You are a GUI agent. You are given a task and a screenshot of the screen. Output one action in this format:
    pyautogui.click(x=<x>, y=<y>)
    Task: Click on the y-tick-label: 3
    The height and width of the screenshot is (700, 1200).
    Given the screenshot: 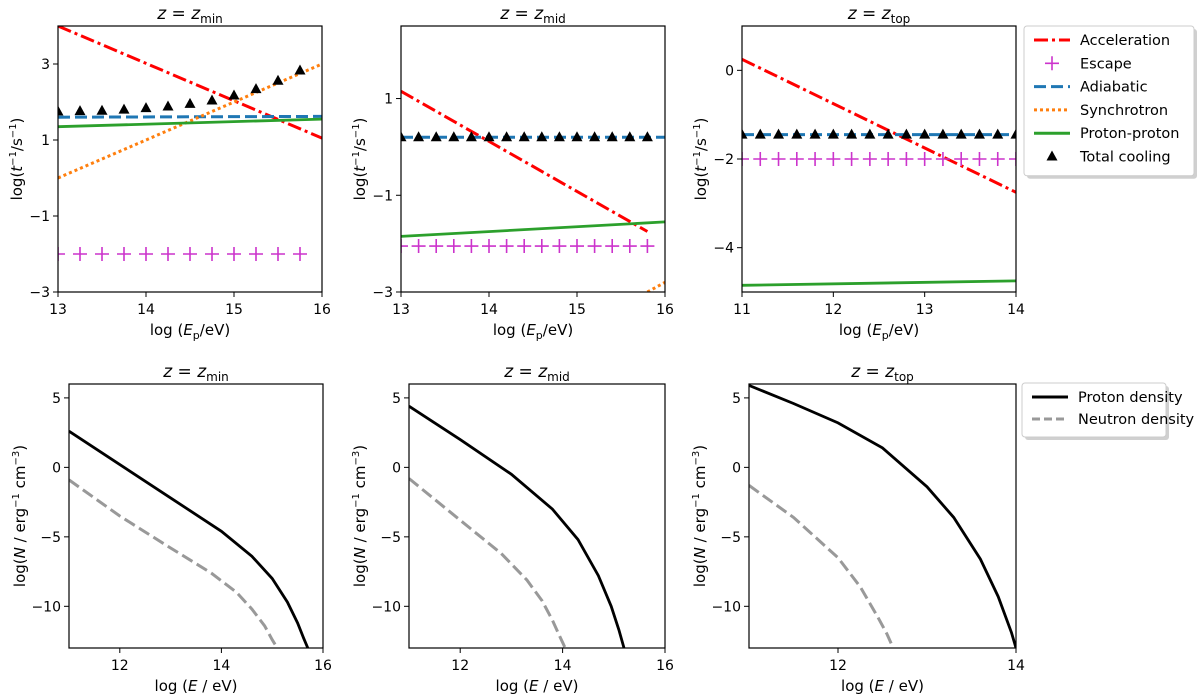 What is the action you would take?
    pyautogui.click(x=45, y=65)
    